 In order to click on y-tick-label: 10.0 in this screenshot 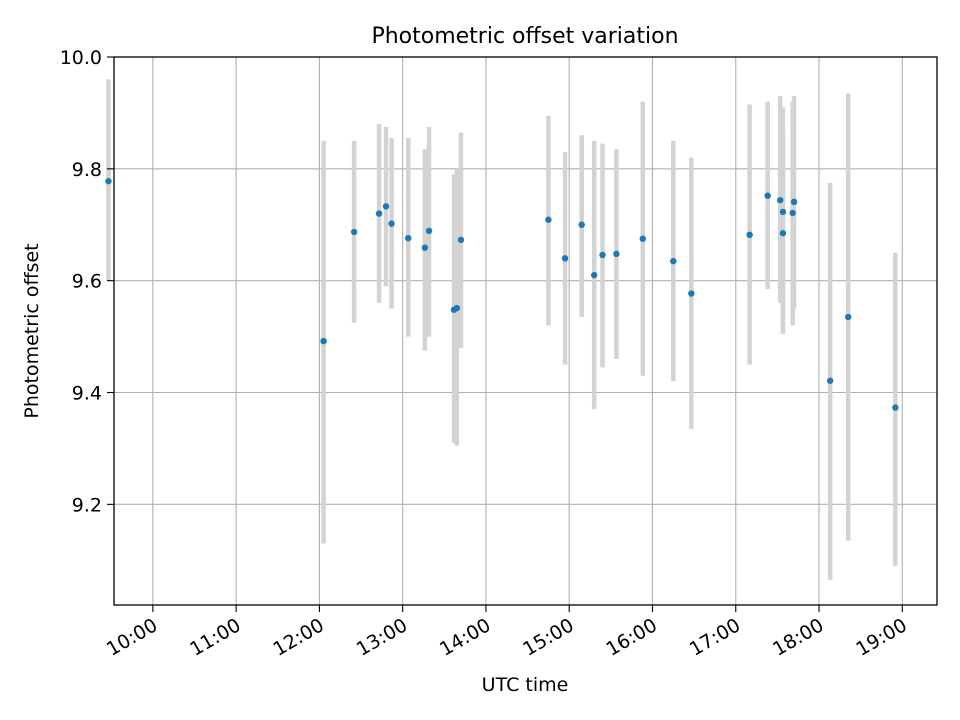, I will do `click(81, 58)`.